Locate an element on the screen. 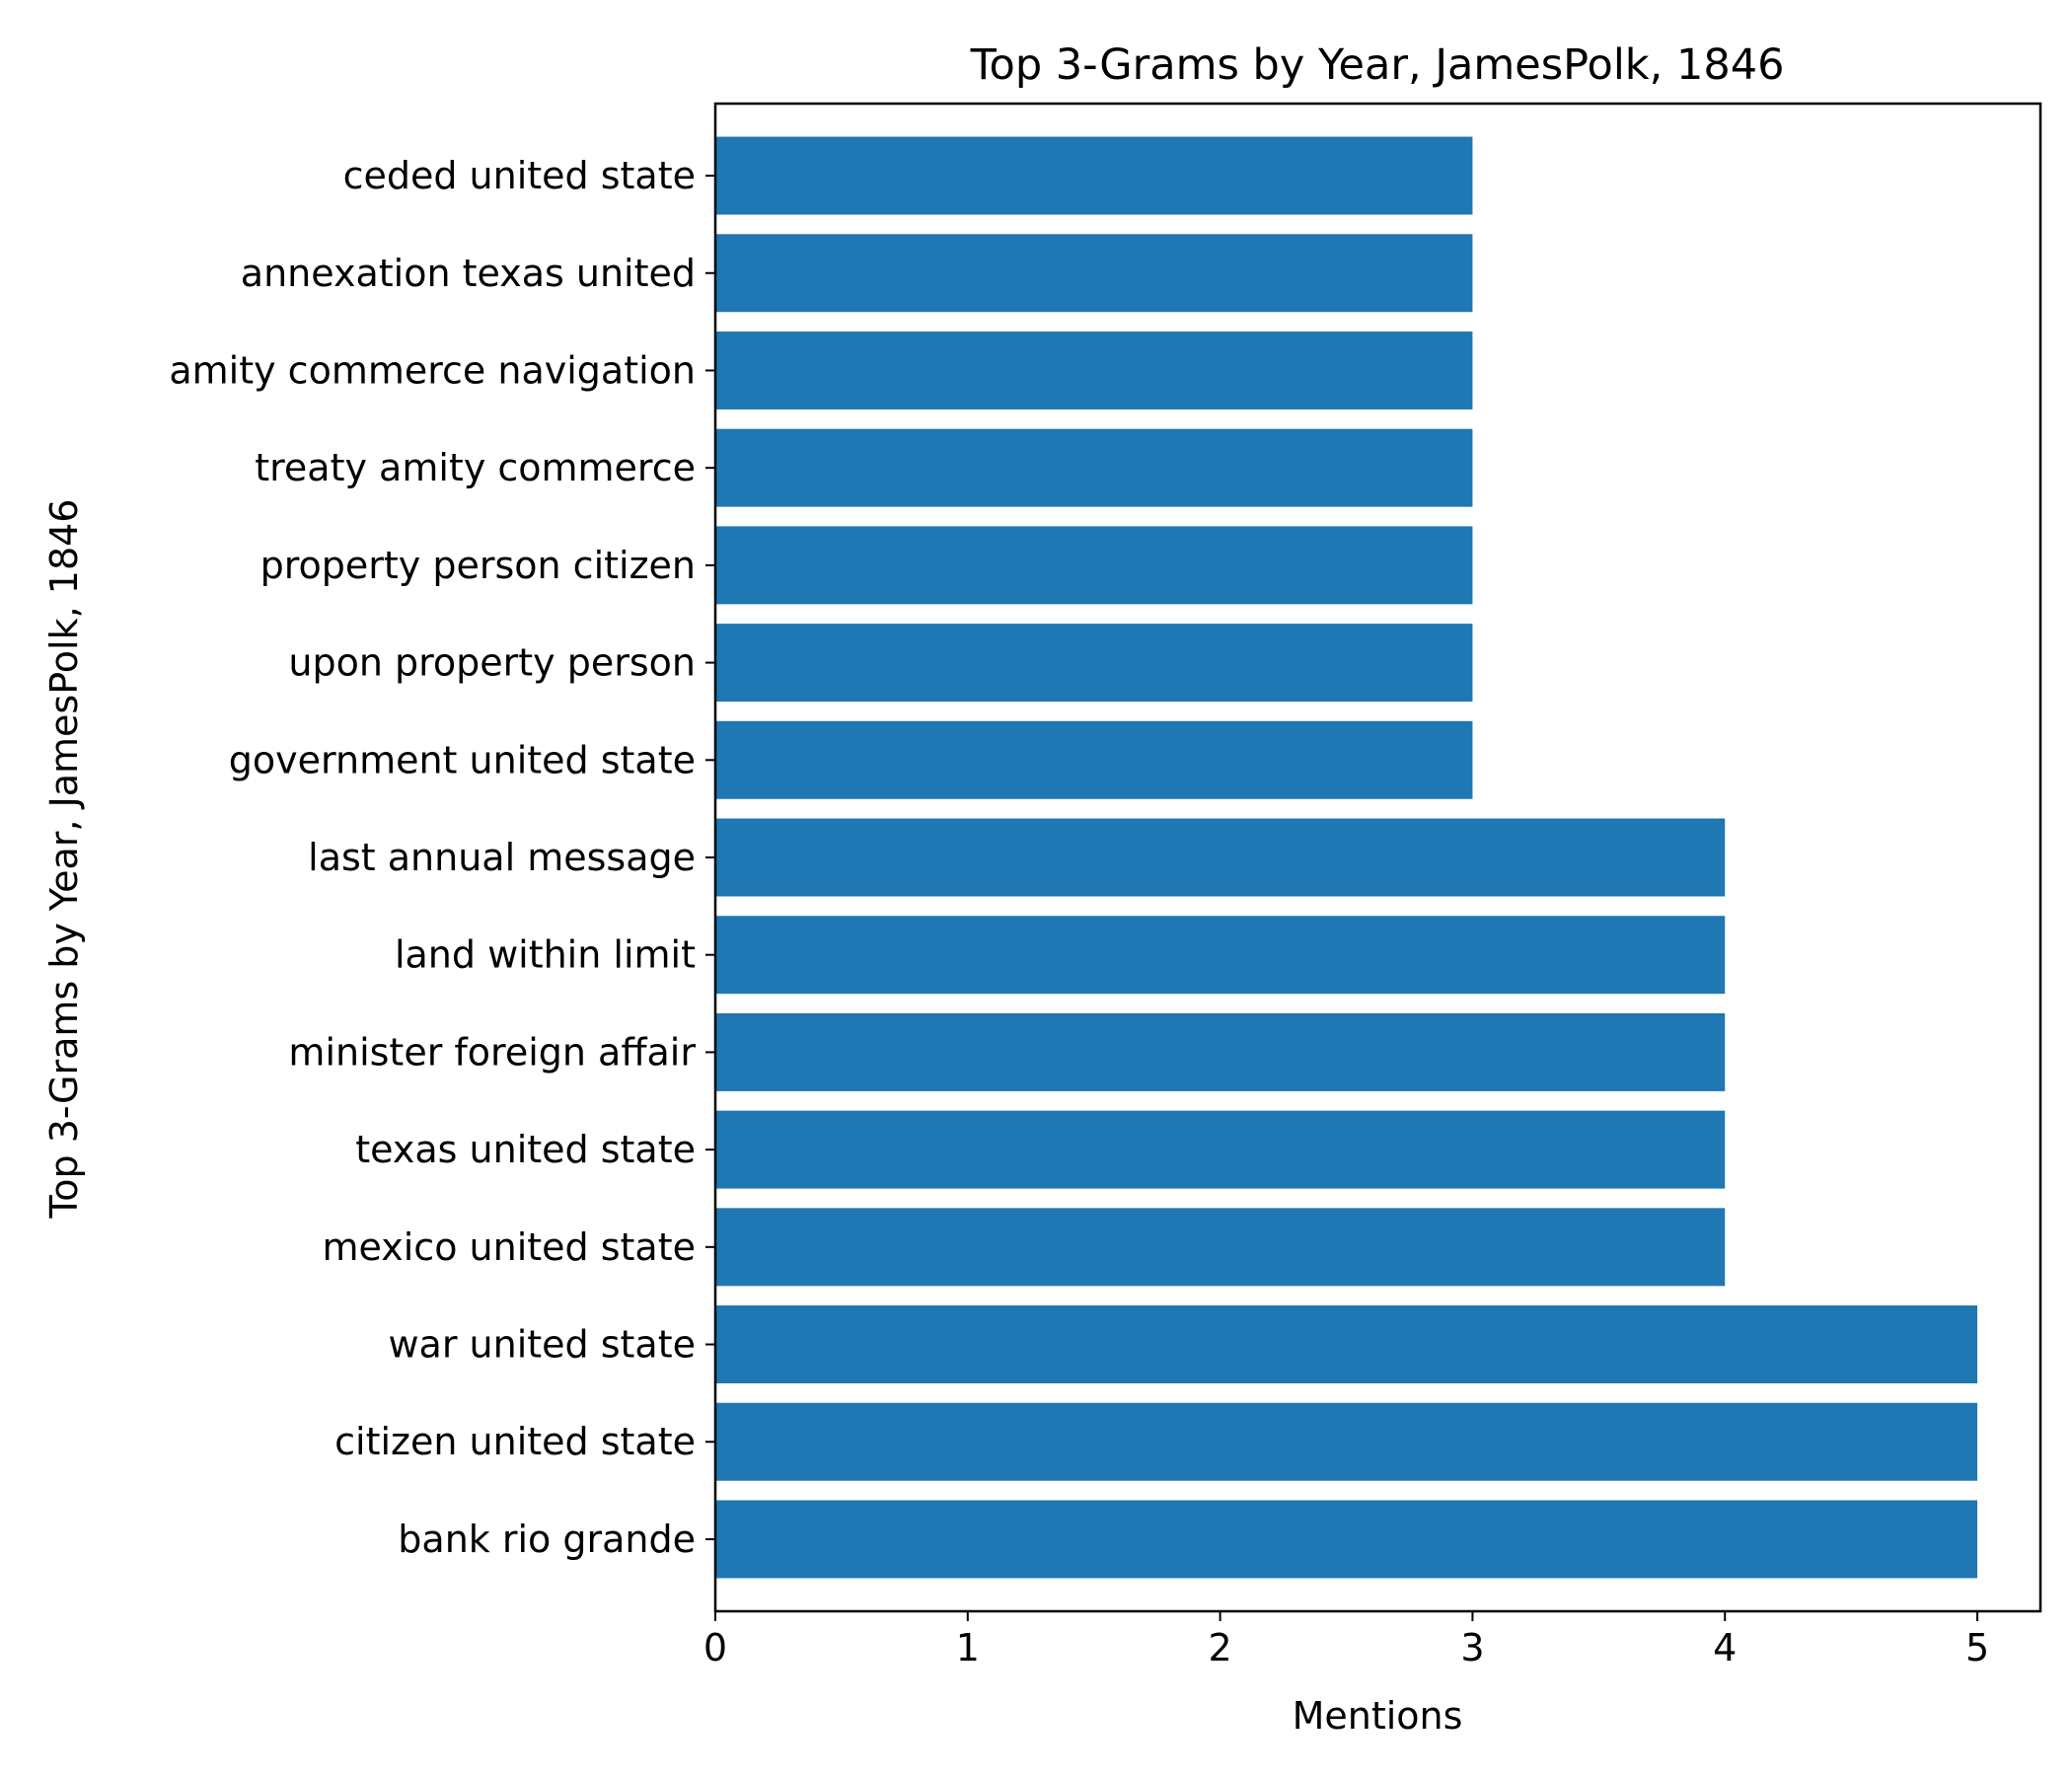 This screenshot has height=1780, width=2072. y-tick-label: treaty amity commerce is located at coordinates (476, 467).